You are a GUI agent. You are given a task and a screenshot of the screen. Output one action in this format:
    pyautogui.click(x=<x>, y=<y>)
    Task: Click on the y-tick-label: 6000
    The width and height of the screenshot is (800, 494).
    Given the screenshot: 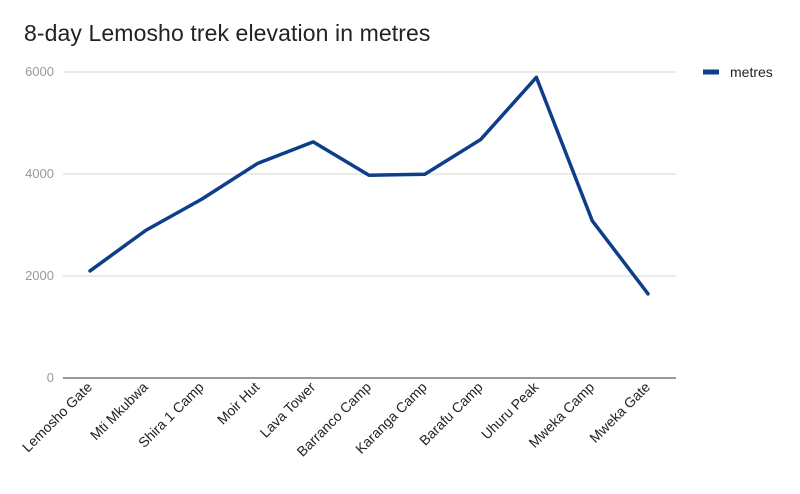 What is the action you would take?
    pyautogui.click(x=39, y=71)
    